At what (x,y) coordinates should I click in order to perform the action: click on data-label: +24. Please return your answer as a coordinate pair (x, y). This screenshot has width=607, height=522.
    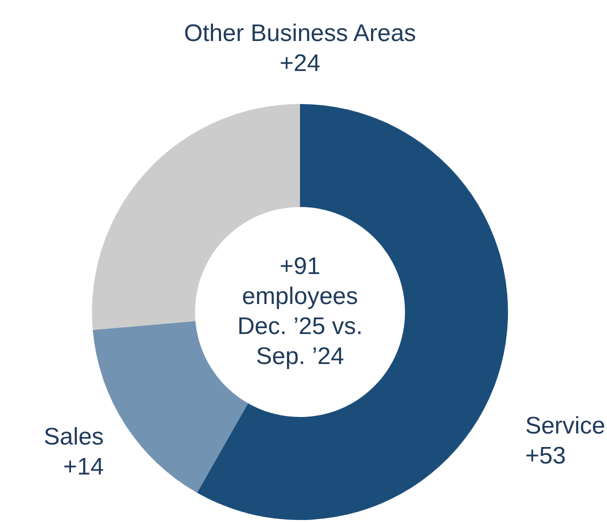
    Looking at the image, I should click on (300, 63).